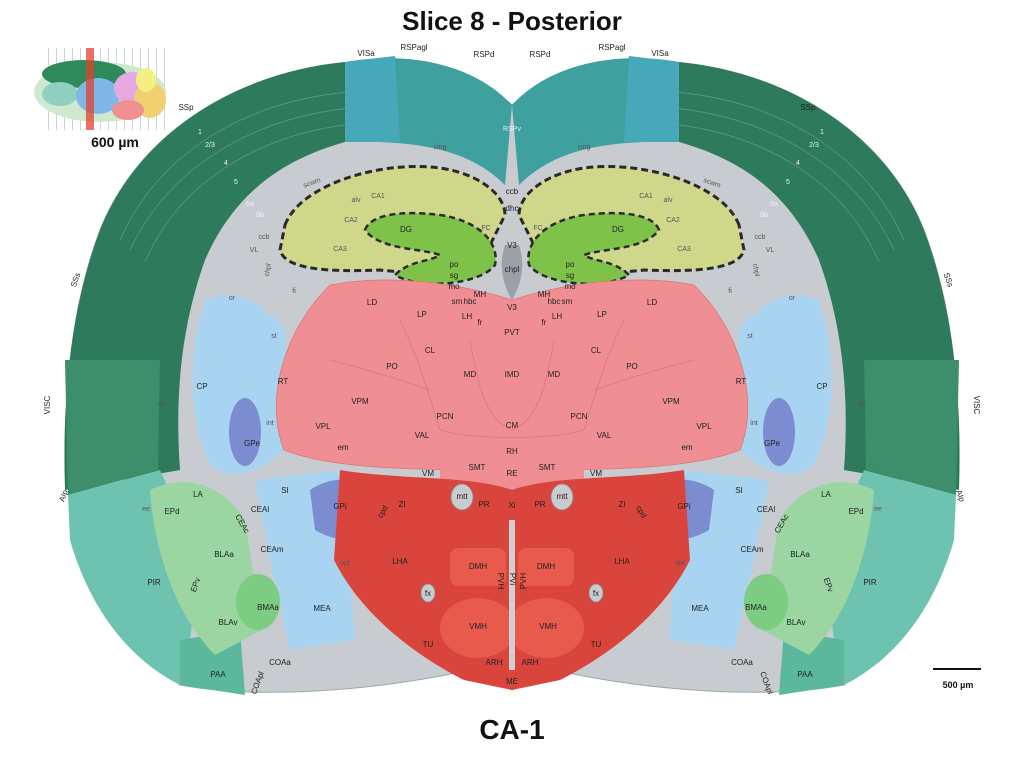 Image resolution: width=1024 pixels, height=768 pixels. I want to click on label-opt-left: opt, so click(345, 563).